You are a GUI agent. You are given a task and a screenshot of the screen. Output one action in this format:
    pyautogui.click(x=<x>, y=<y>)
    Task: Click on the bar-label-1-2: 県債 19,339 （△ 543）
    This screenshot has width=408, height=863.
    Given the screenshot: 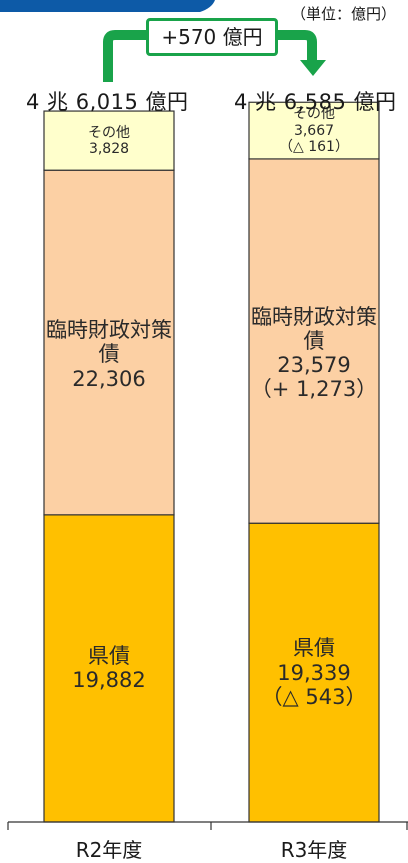 What is the action you would take?
    pyautogui.click(x=314, y=672)
    